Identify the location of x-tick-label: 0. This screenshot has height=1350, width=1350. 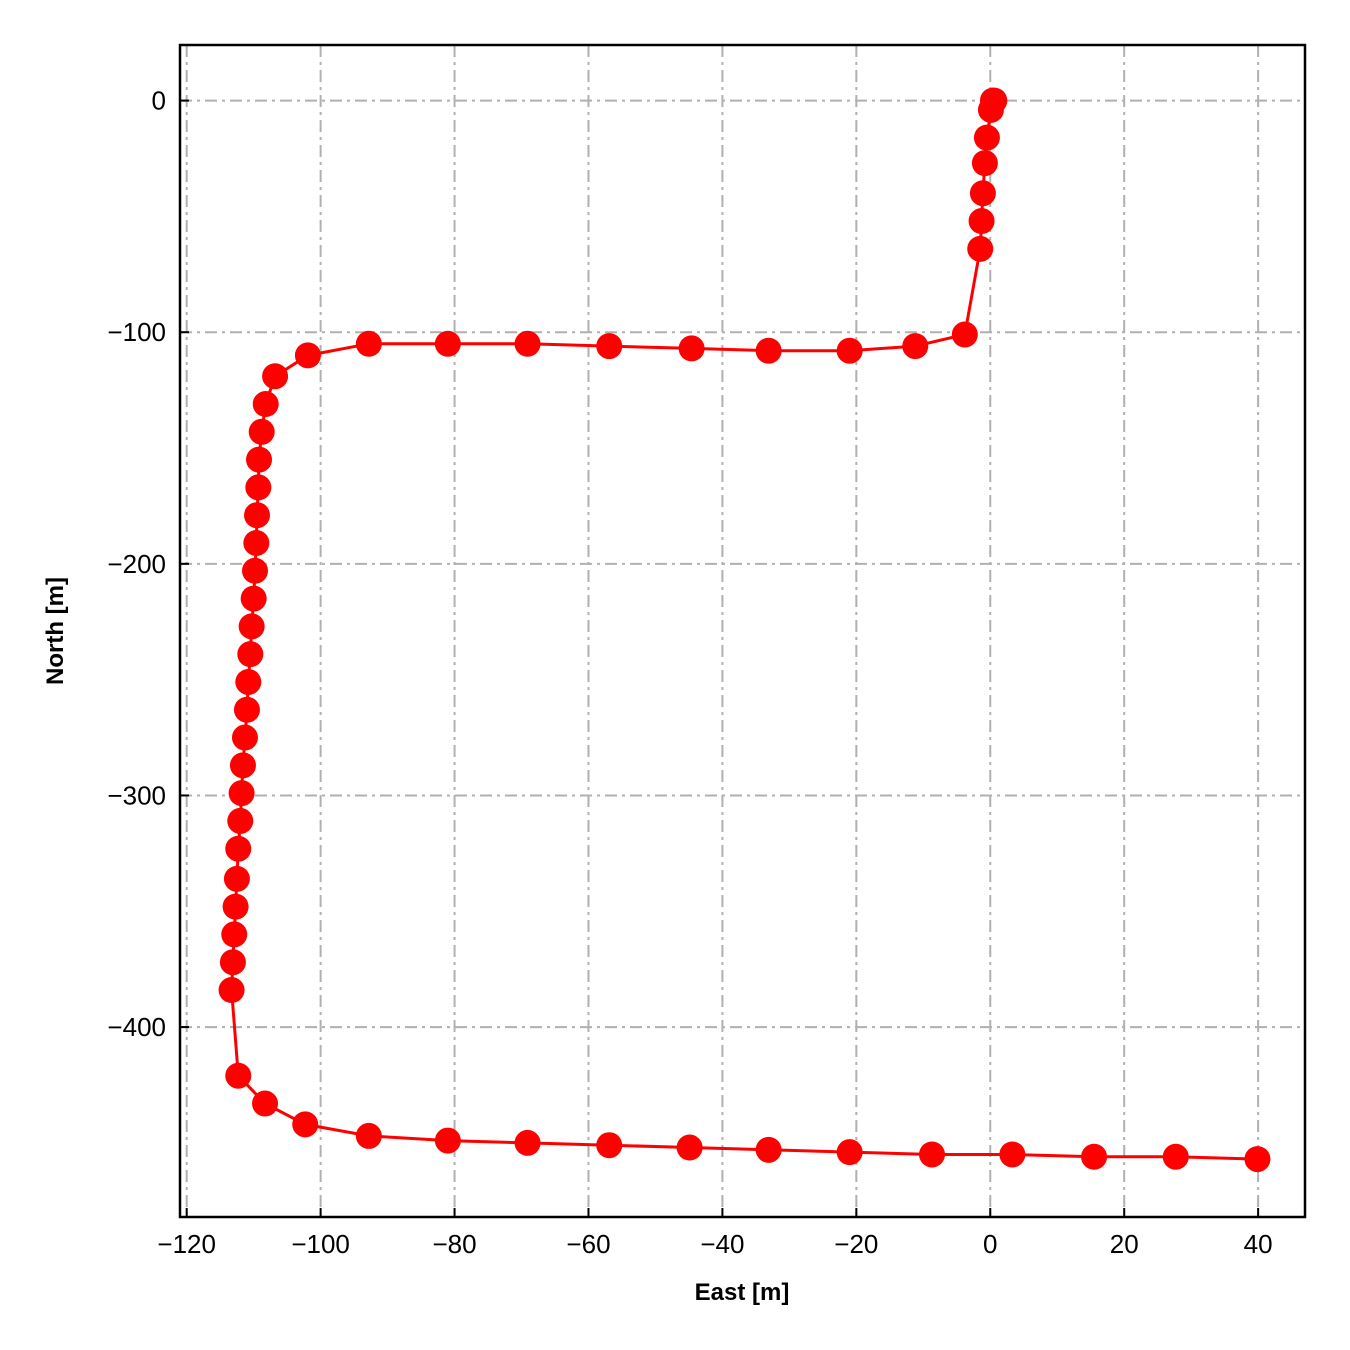
(990, 1244).